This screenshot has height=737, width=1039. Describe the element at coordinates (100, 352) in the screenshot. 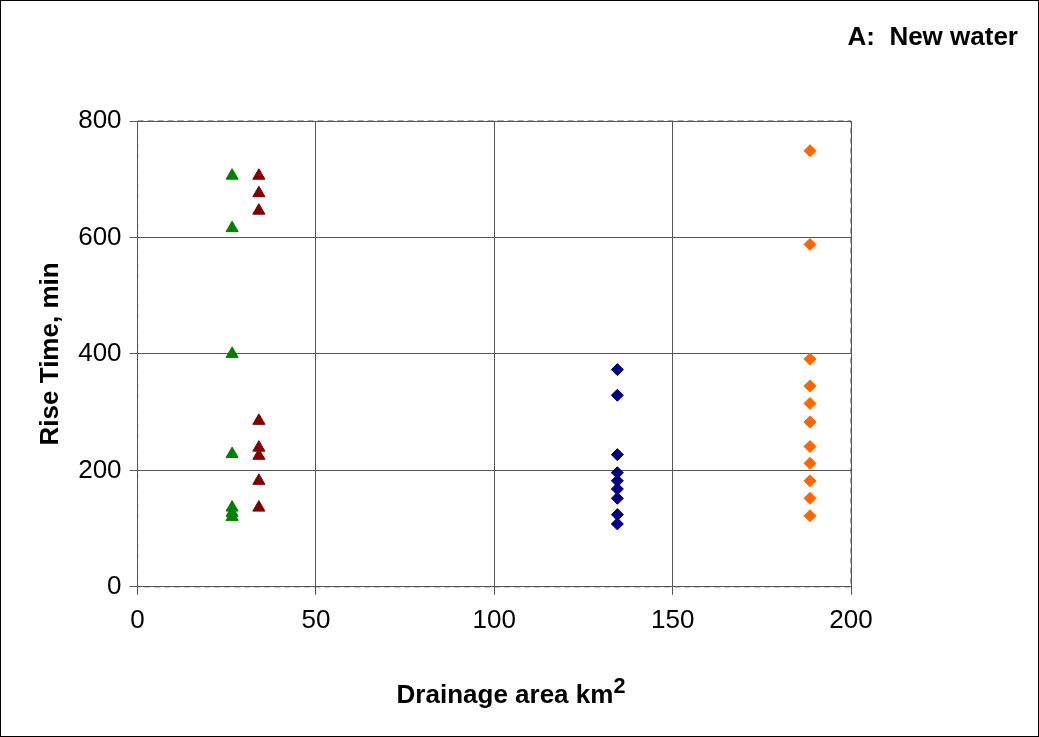

I see `y-tick-label: 400` at that location.